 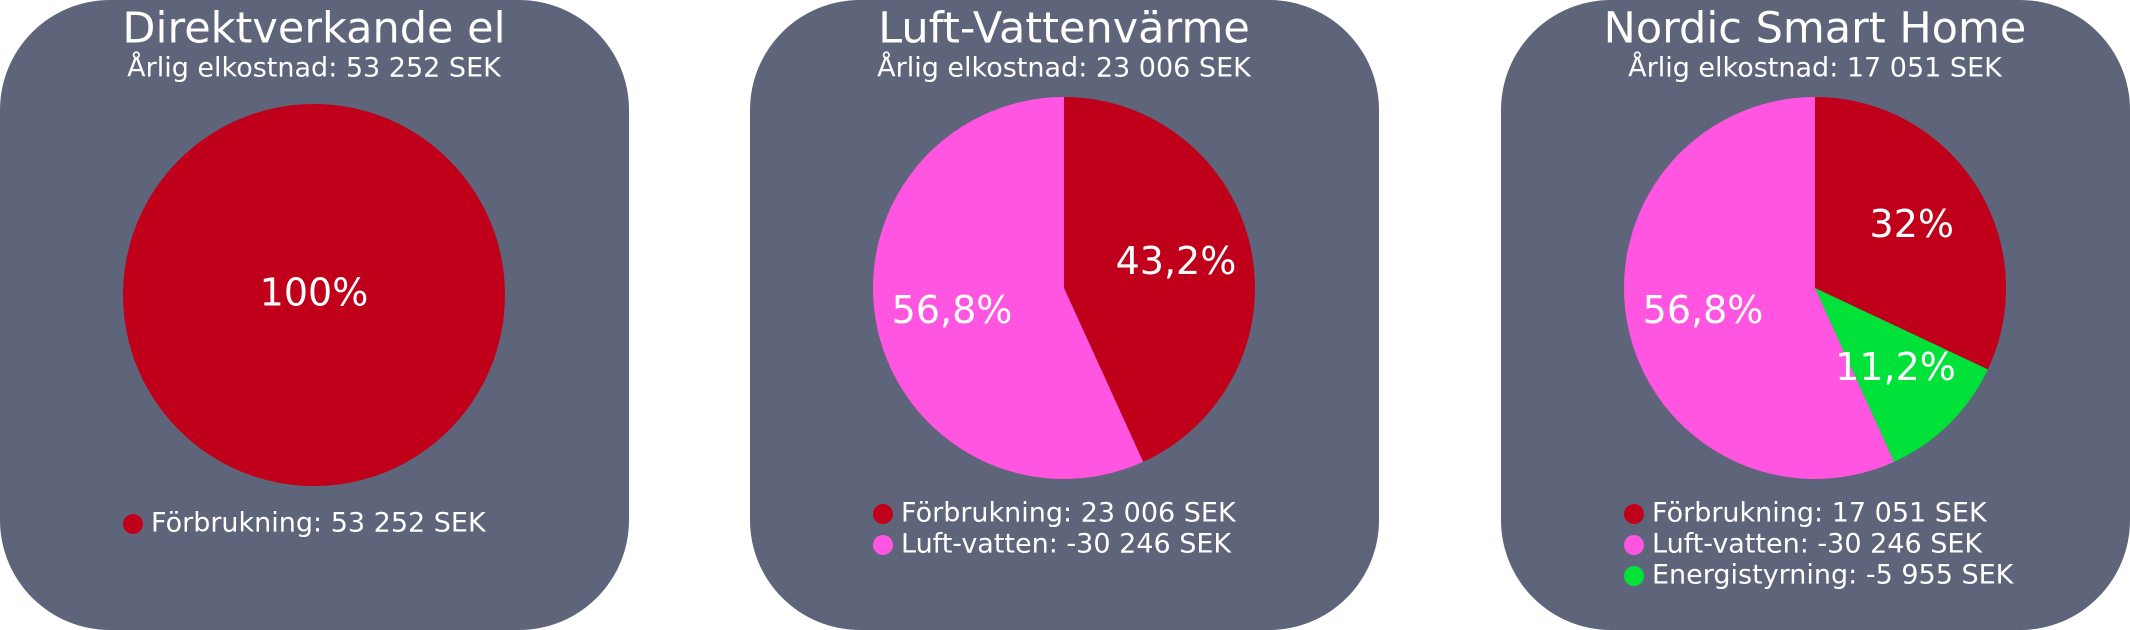 I want to click on legend-label: Energistyrning: -5 955 SEK, so click(x=1833, y=575).